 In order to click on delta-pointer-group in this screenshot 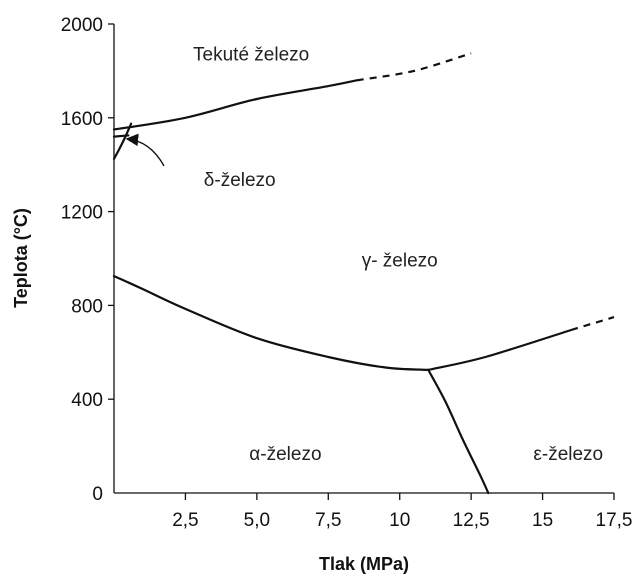, I will do `click(145, 150)`.